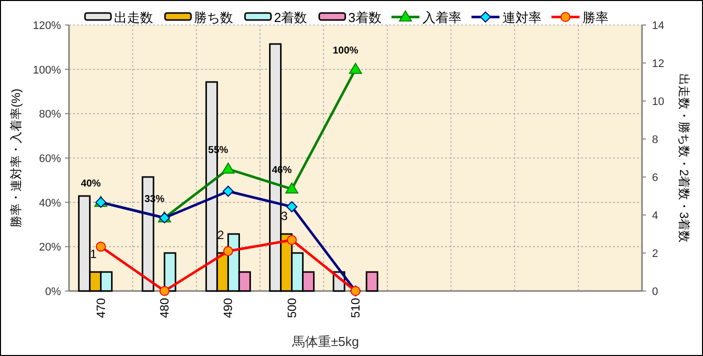 The image size is (703, 356). I want to click on y-tick-label: 60%, so click(50, 159).